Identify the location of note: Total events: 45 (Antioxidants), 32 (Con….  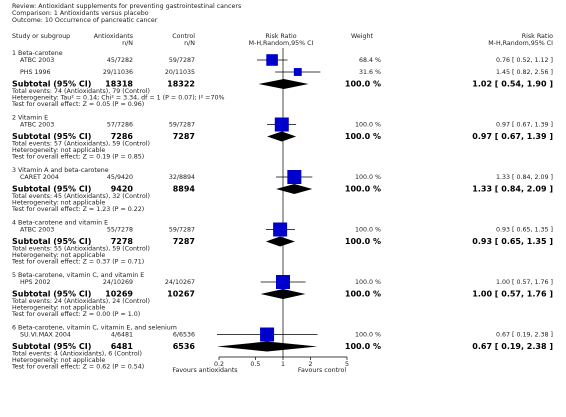
(80, 196).